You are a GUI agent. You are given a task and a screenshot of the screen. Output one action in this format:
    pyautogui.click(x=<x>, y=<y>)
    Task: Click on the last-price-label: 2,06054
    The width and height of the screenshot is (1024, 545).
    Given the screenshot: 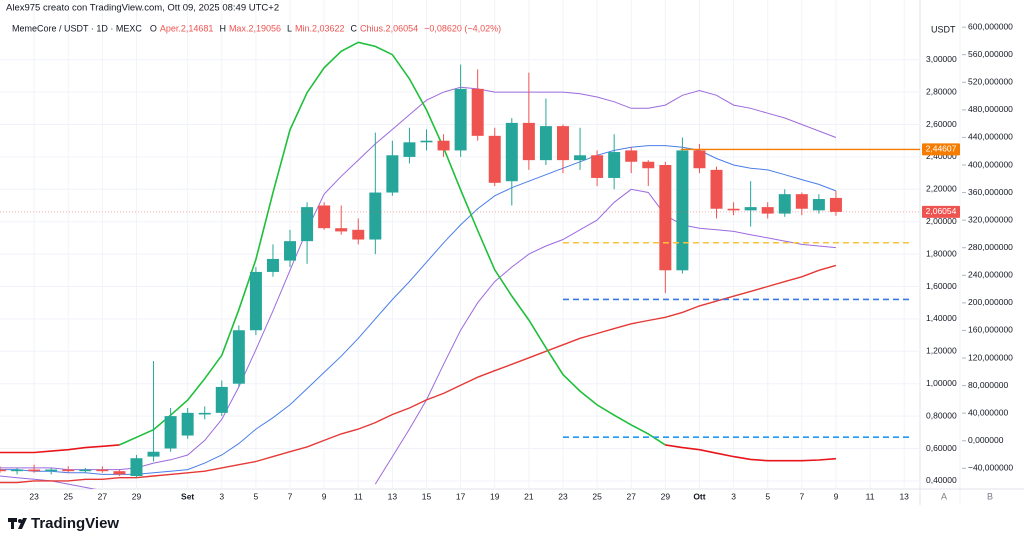 What is the action you would take?
    pyautogui.click(x=941, y=211)
    